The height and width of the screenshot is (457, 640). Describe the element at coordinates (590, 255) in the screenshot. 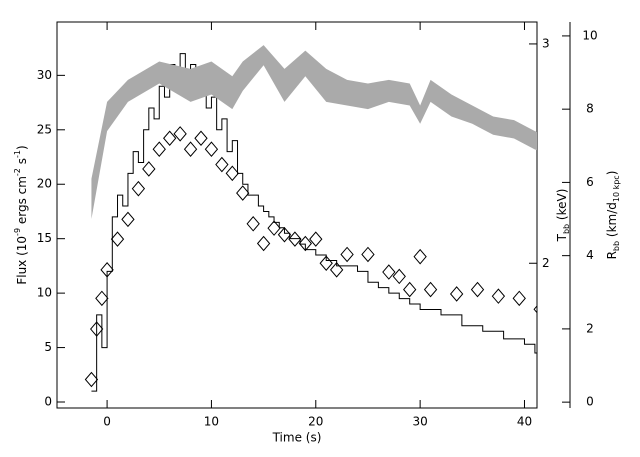

I see `y3-tick-label: 4` at that location.